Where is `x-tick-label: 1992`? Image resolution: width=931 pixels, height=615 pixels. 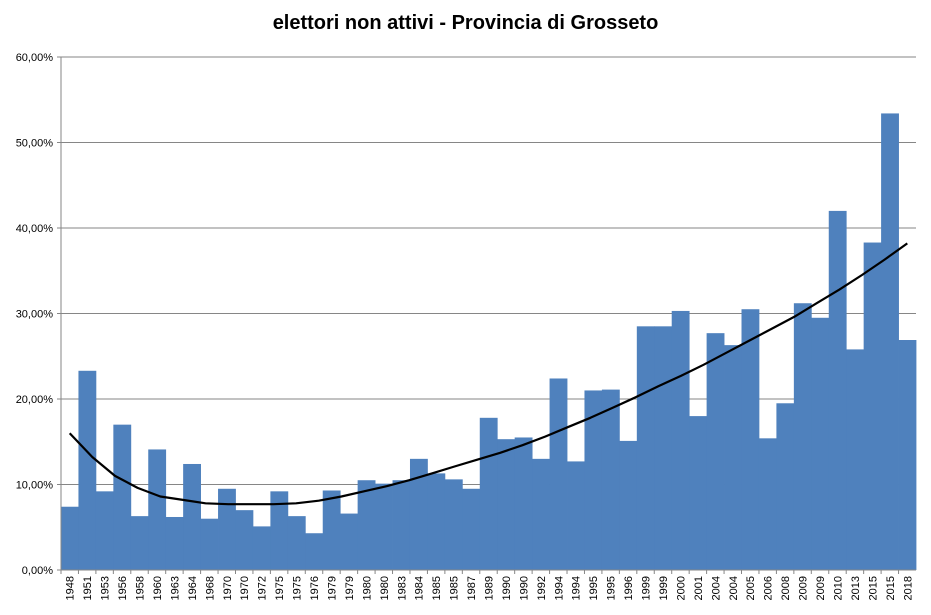 x-tick-label: 1992 is located at coordinates (542, 588).